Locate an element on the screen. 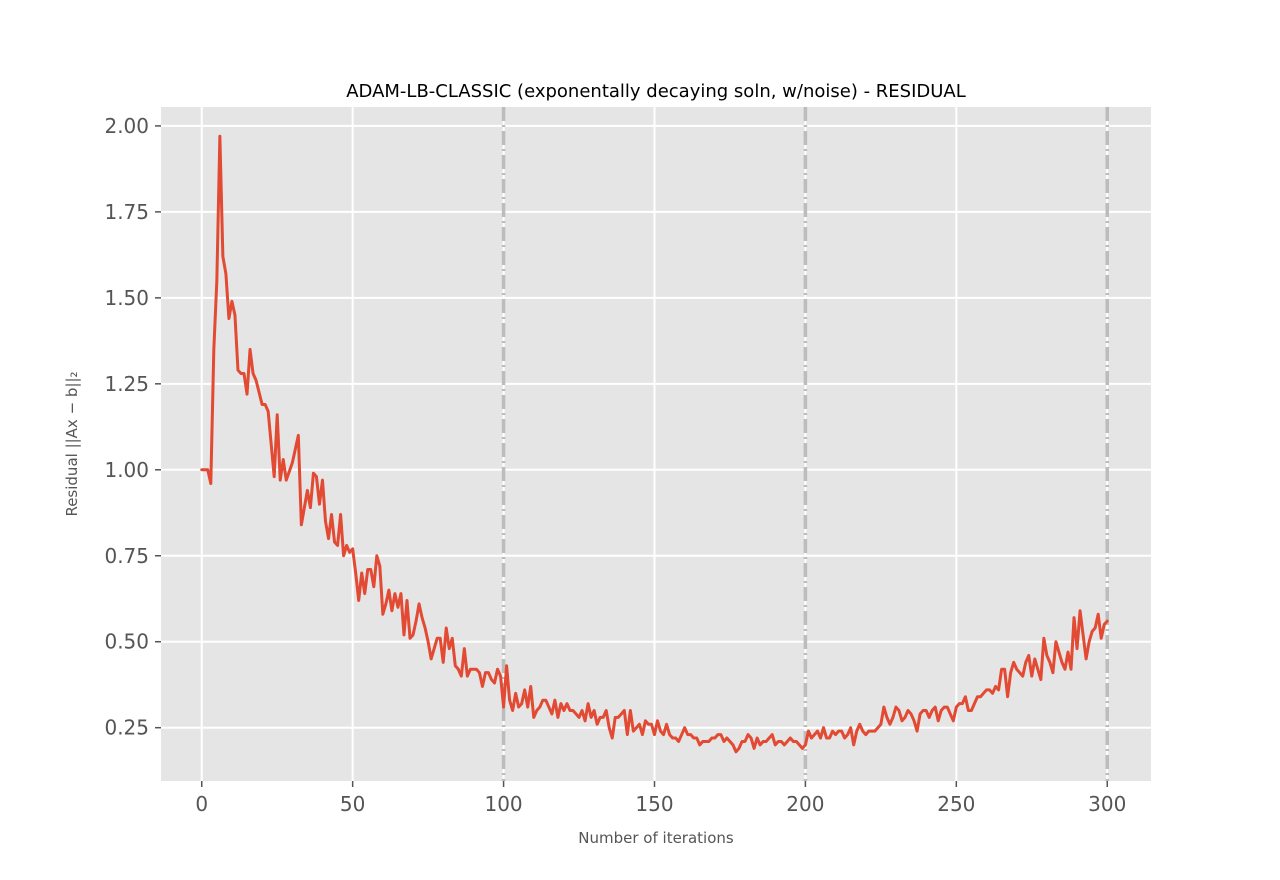  y-tick-label: 1.00 is located at coordinates (126, 470).